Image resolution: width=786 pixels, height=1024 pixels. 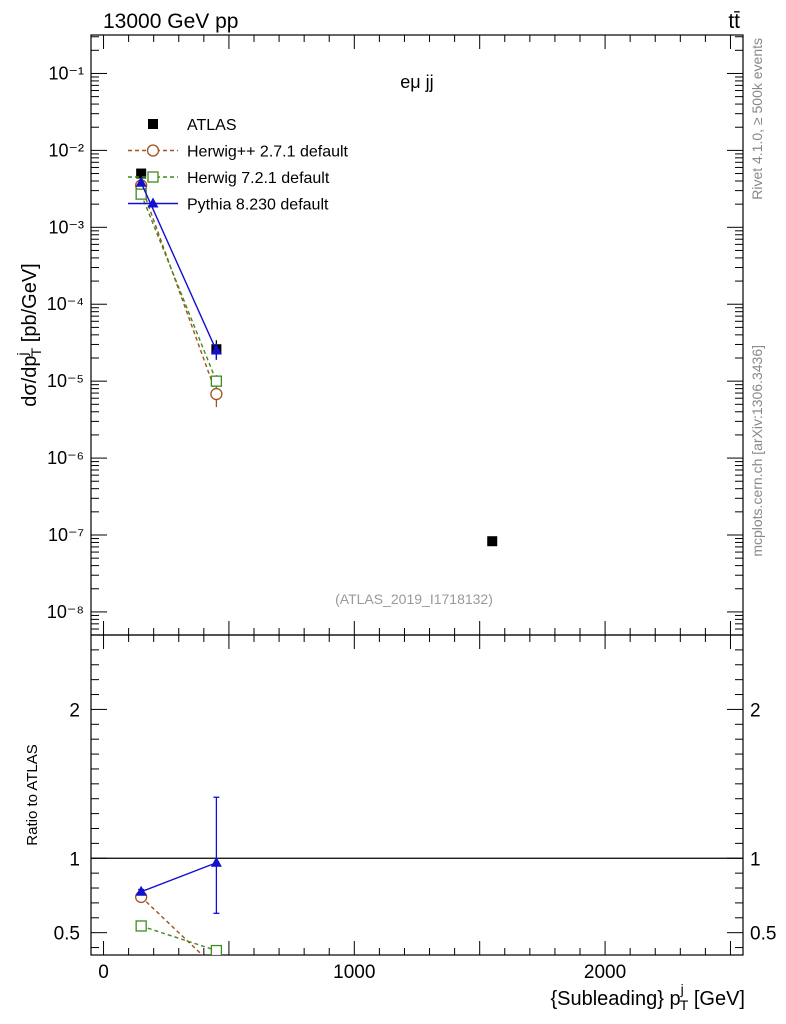 I want to click on ratio-y-tick-label: 0.5, so click(x=67, y=934).